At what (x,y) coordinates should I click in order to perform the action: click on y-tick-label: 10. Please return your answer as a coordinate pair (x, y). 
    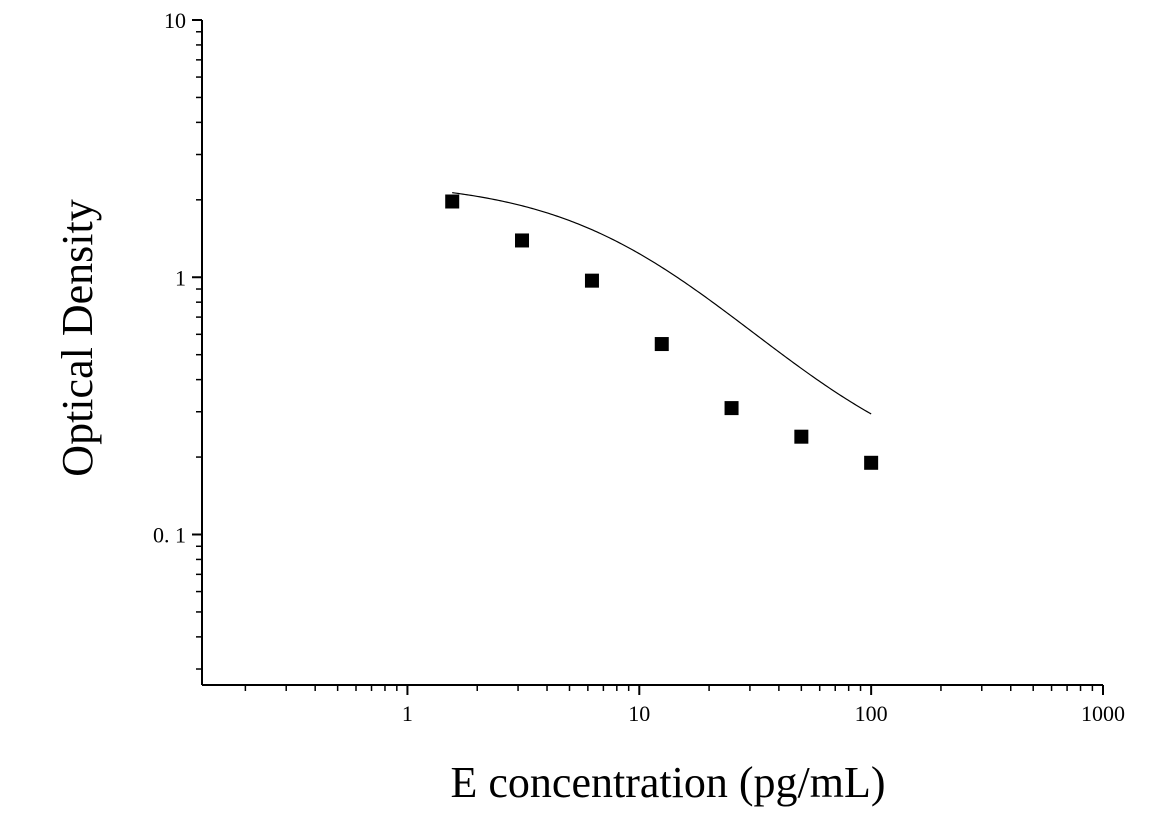
    Looking at the image, I should click on (175, 20).